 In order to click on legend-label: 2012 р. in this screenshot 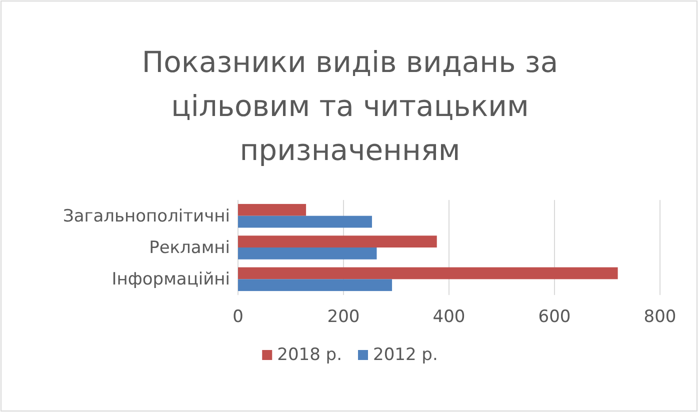, I will do `click(405, 355)`.